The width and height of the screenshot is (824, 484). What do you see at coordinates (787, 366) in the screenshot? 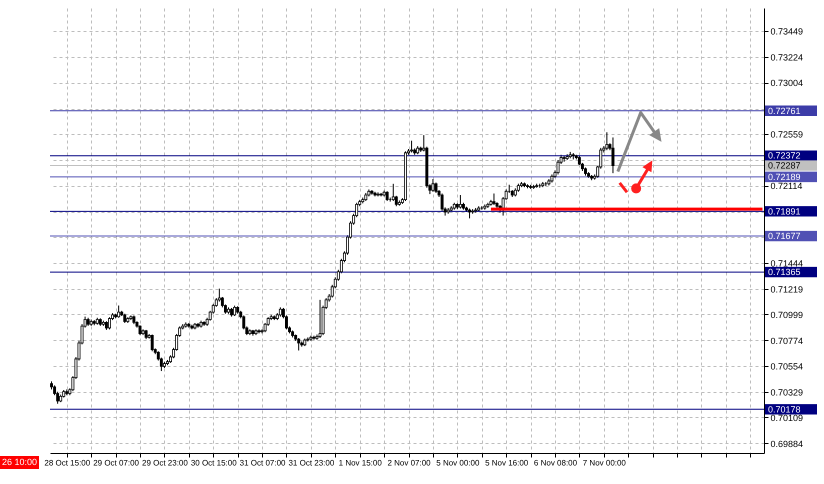
I see `y-tick-label: 0.70554` at bounding box center [787, 366].